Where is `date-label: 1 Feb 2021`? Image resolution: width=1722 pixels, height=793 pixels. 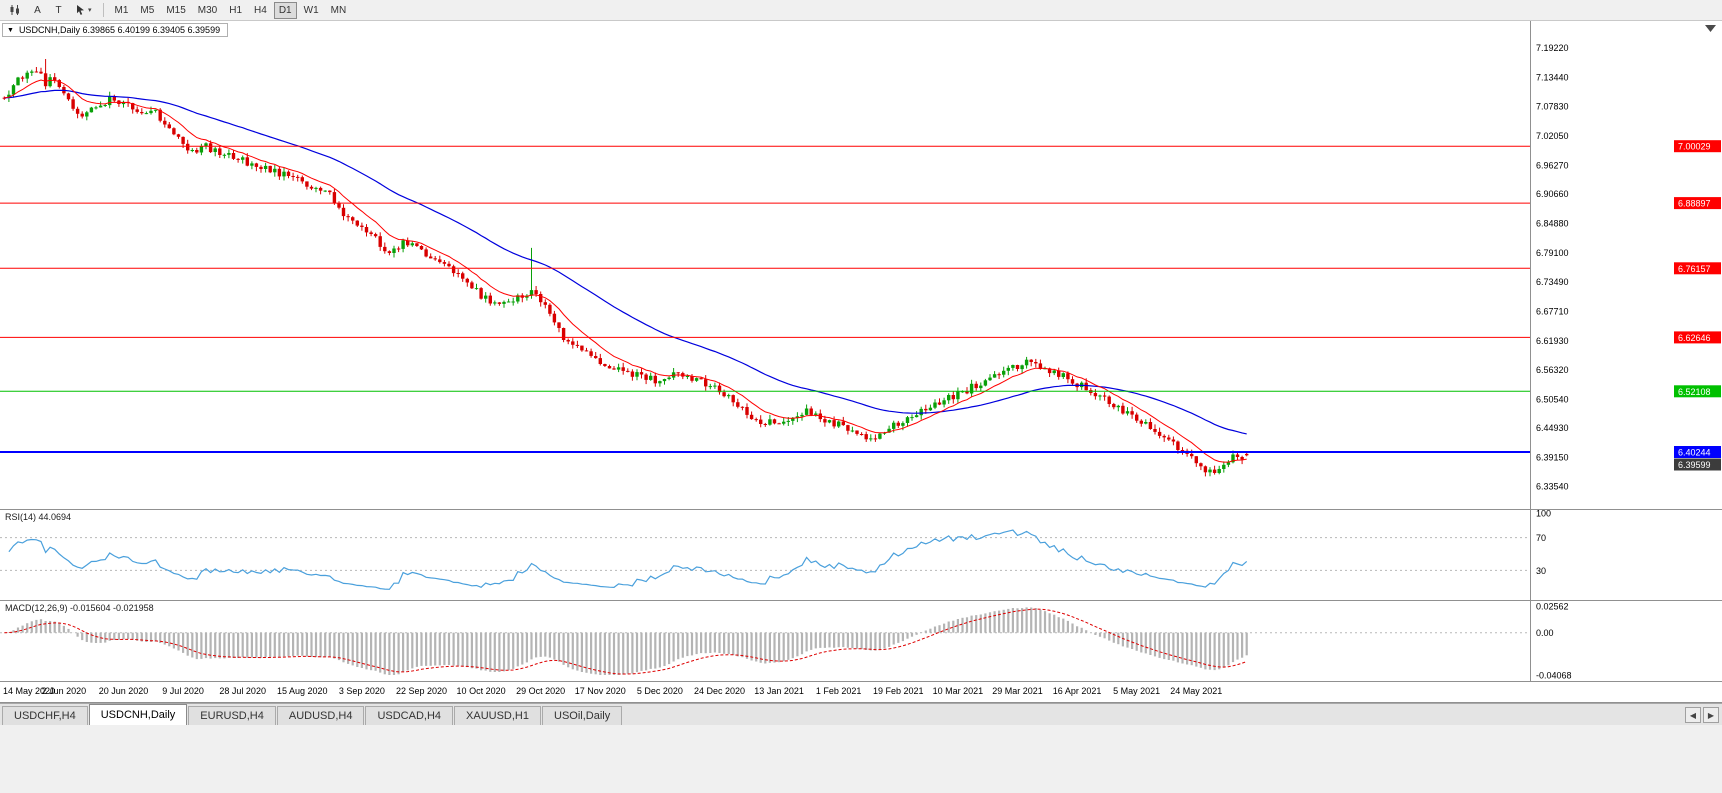 date-label: 1 Feb 2021 is located at coordinates (838, 691).